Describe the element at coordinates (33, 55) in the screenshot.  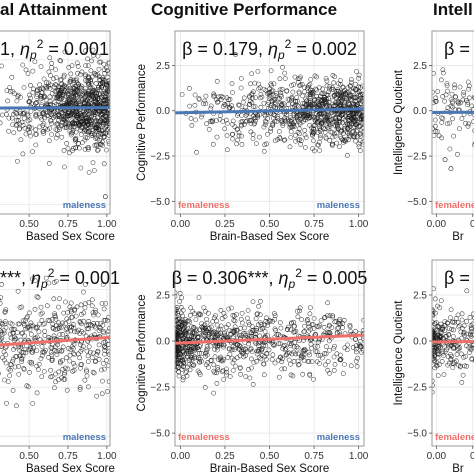
I see `annotation-subscript: p` at that location.